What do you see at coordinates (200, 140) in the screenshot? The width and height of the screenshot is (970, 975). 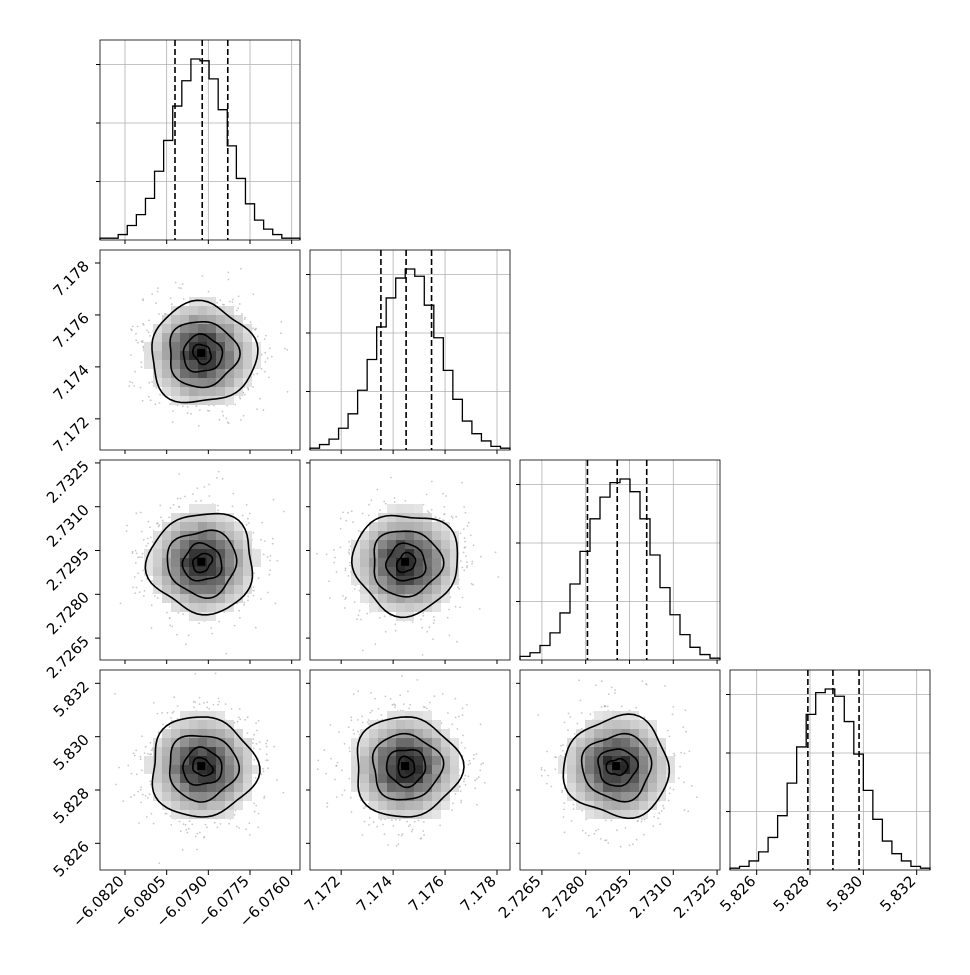 I see `histogram-frame` at bounding box center [200, 140].